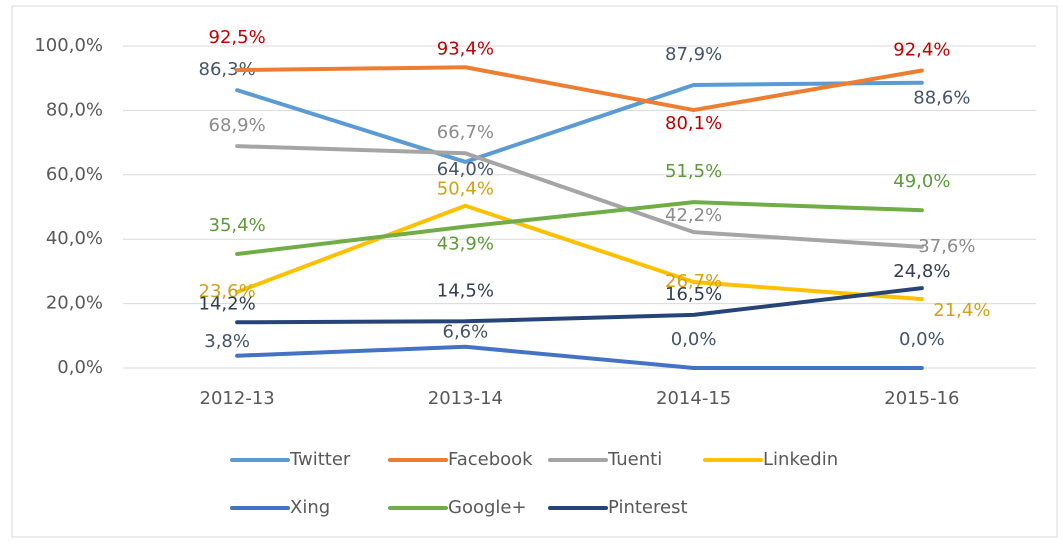  What do you see at coordinates (465, 244) in the screenshot?
I see `data-label: 43,9%` at bounding box center [465, 244].